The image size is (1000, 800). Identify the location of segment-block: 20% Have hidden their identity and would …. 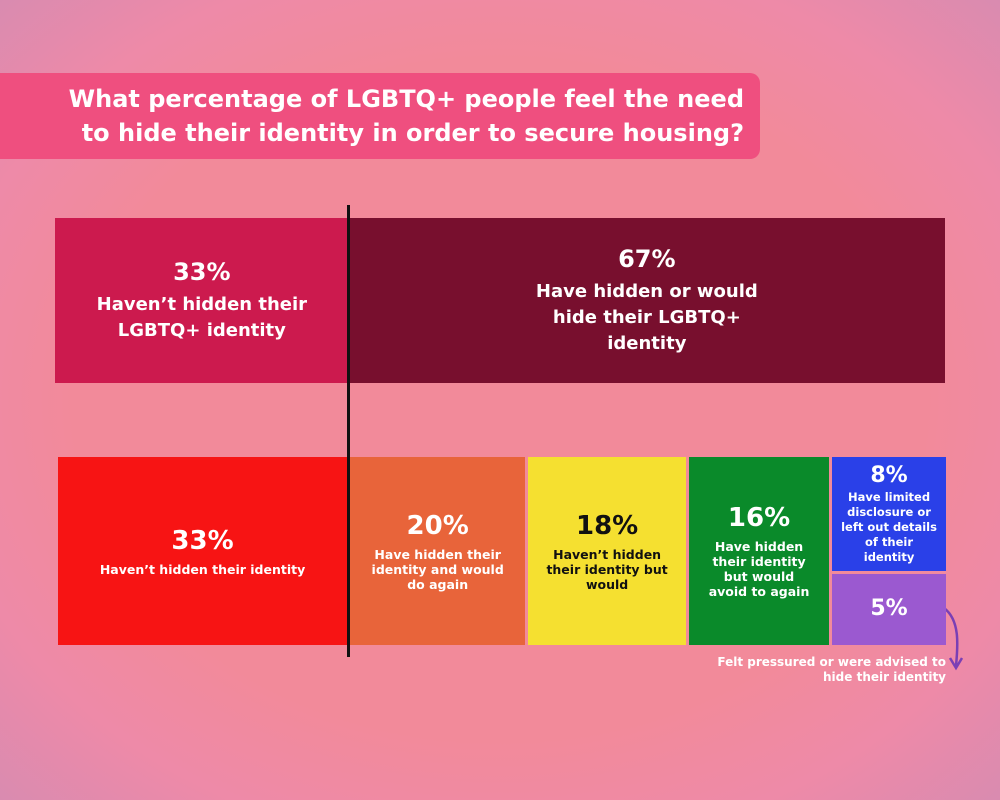
(438, 551).